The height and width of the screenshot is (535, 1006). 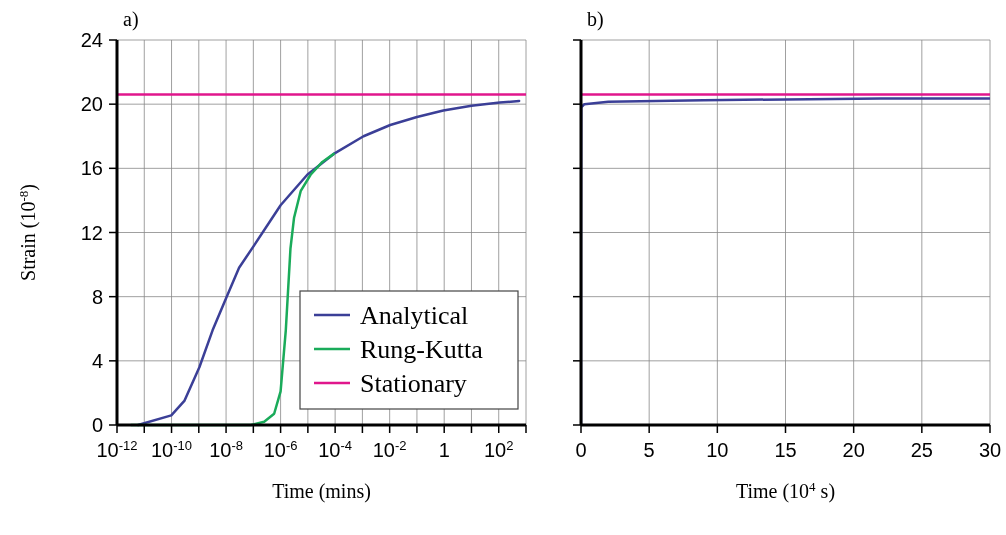 I want to click on legend-label: Analytical, so click(x=414, y=315).